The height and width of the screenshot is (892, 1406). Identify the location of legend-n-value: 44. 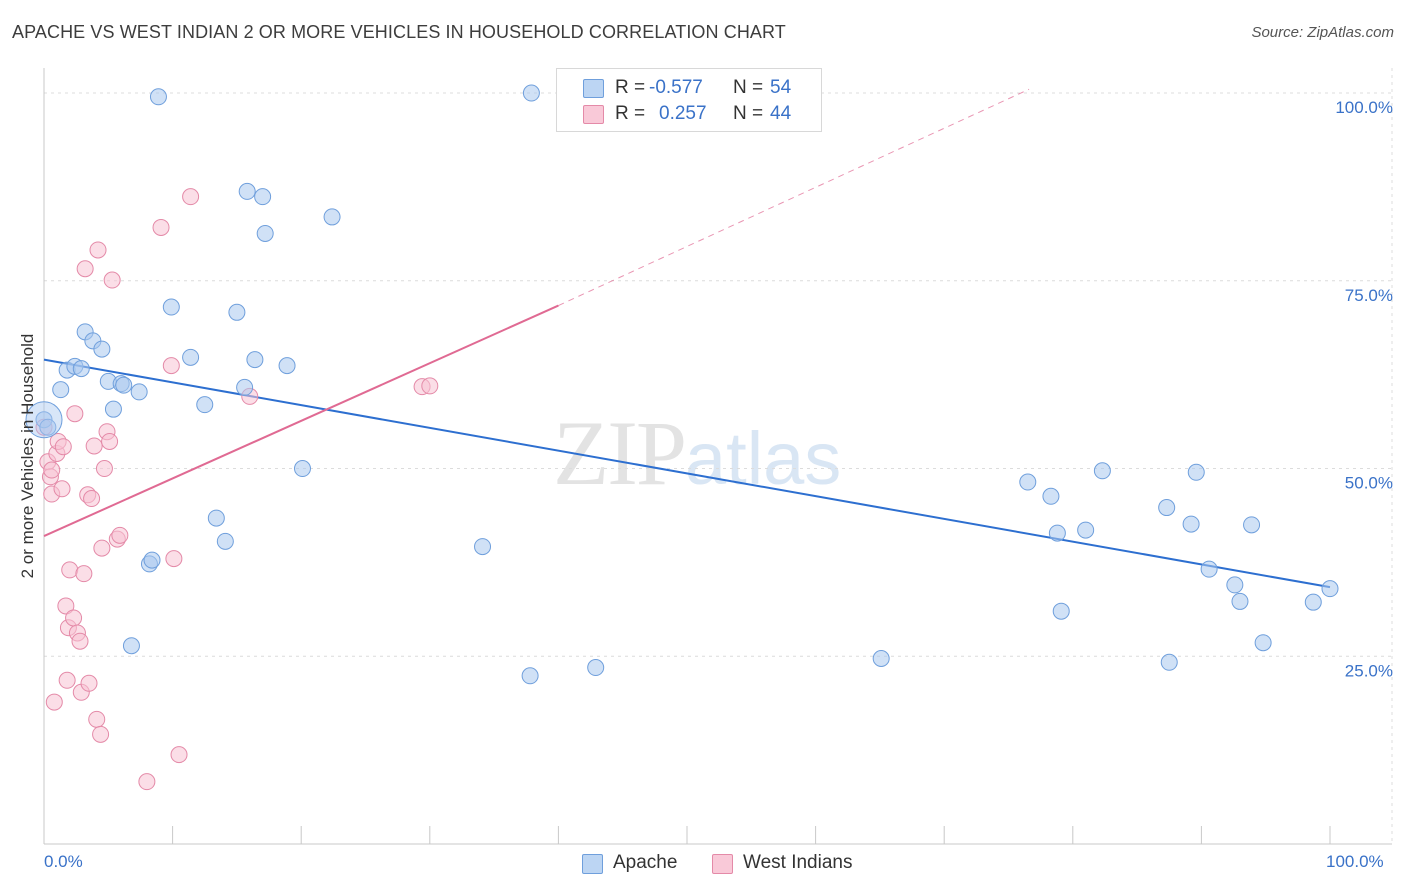
(781, 113).